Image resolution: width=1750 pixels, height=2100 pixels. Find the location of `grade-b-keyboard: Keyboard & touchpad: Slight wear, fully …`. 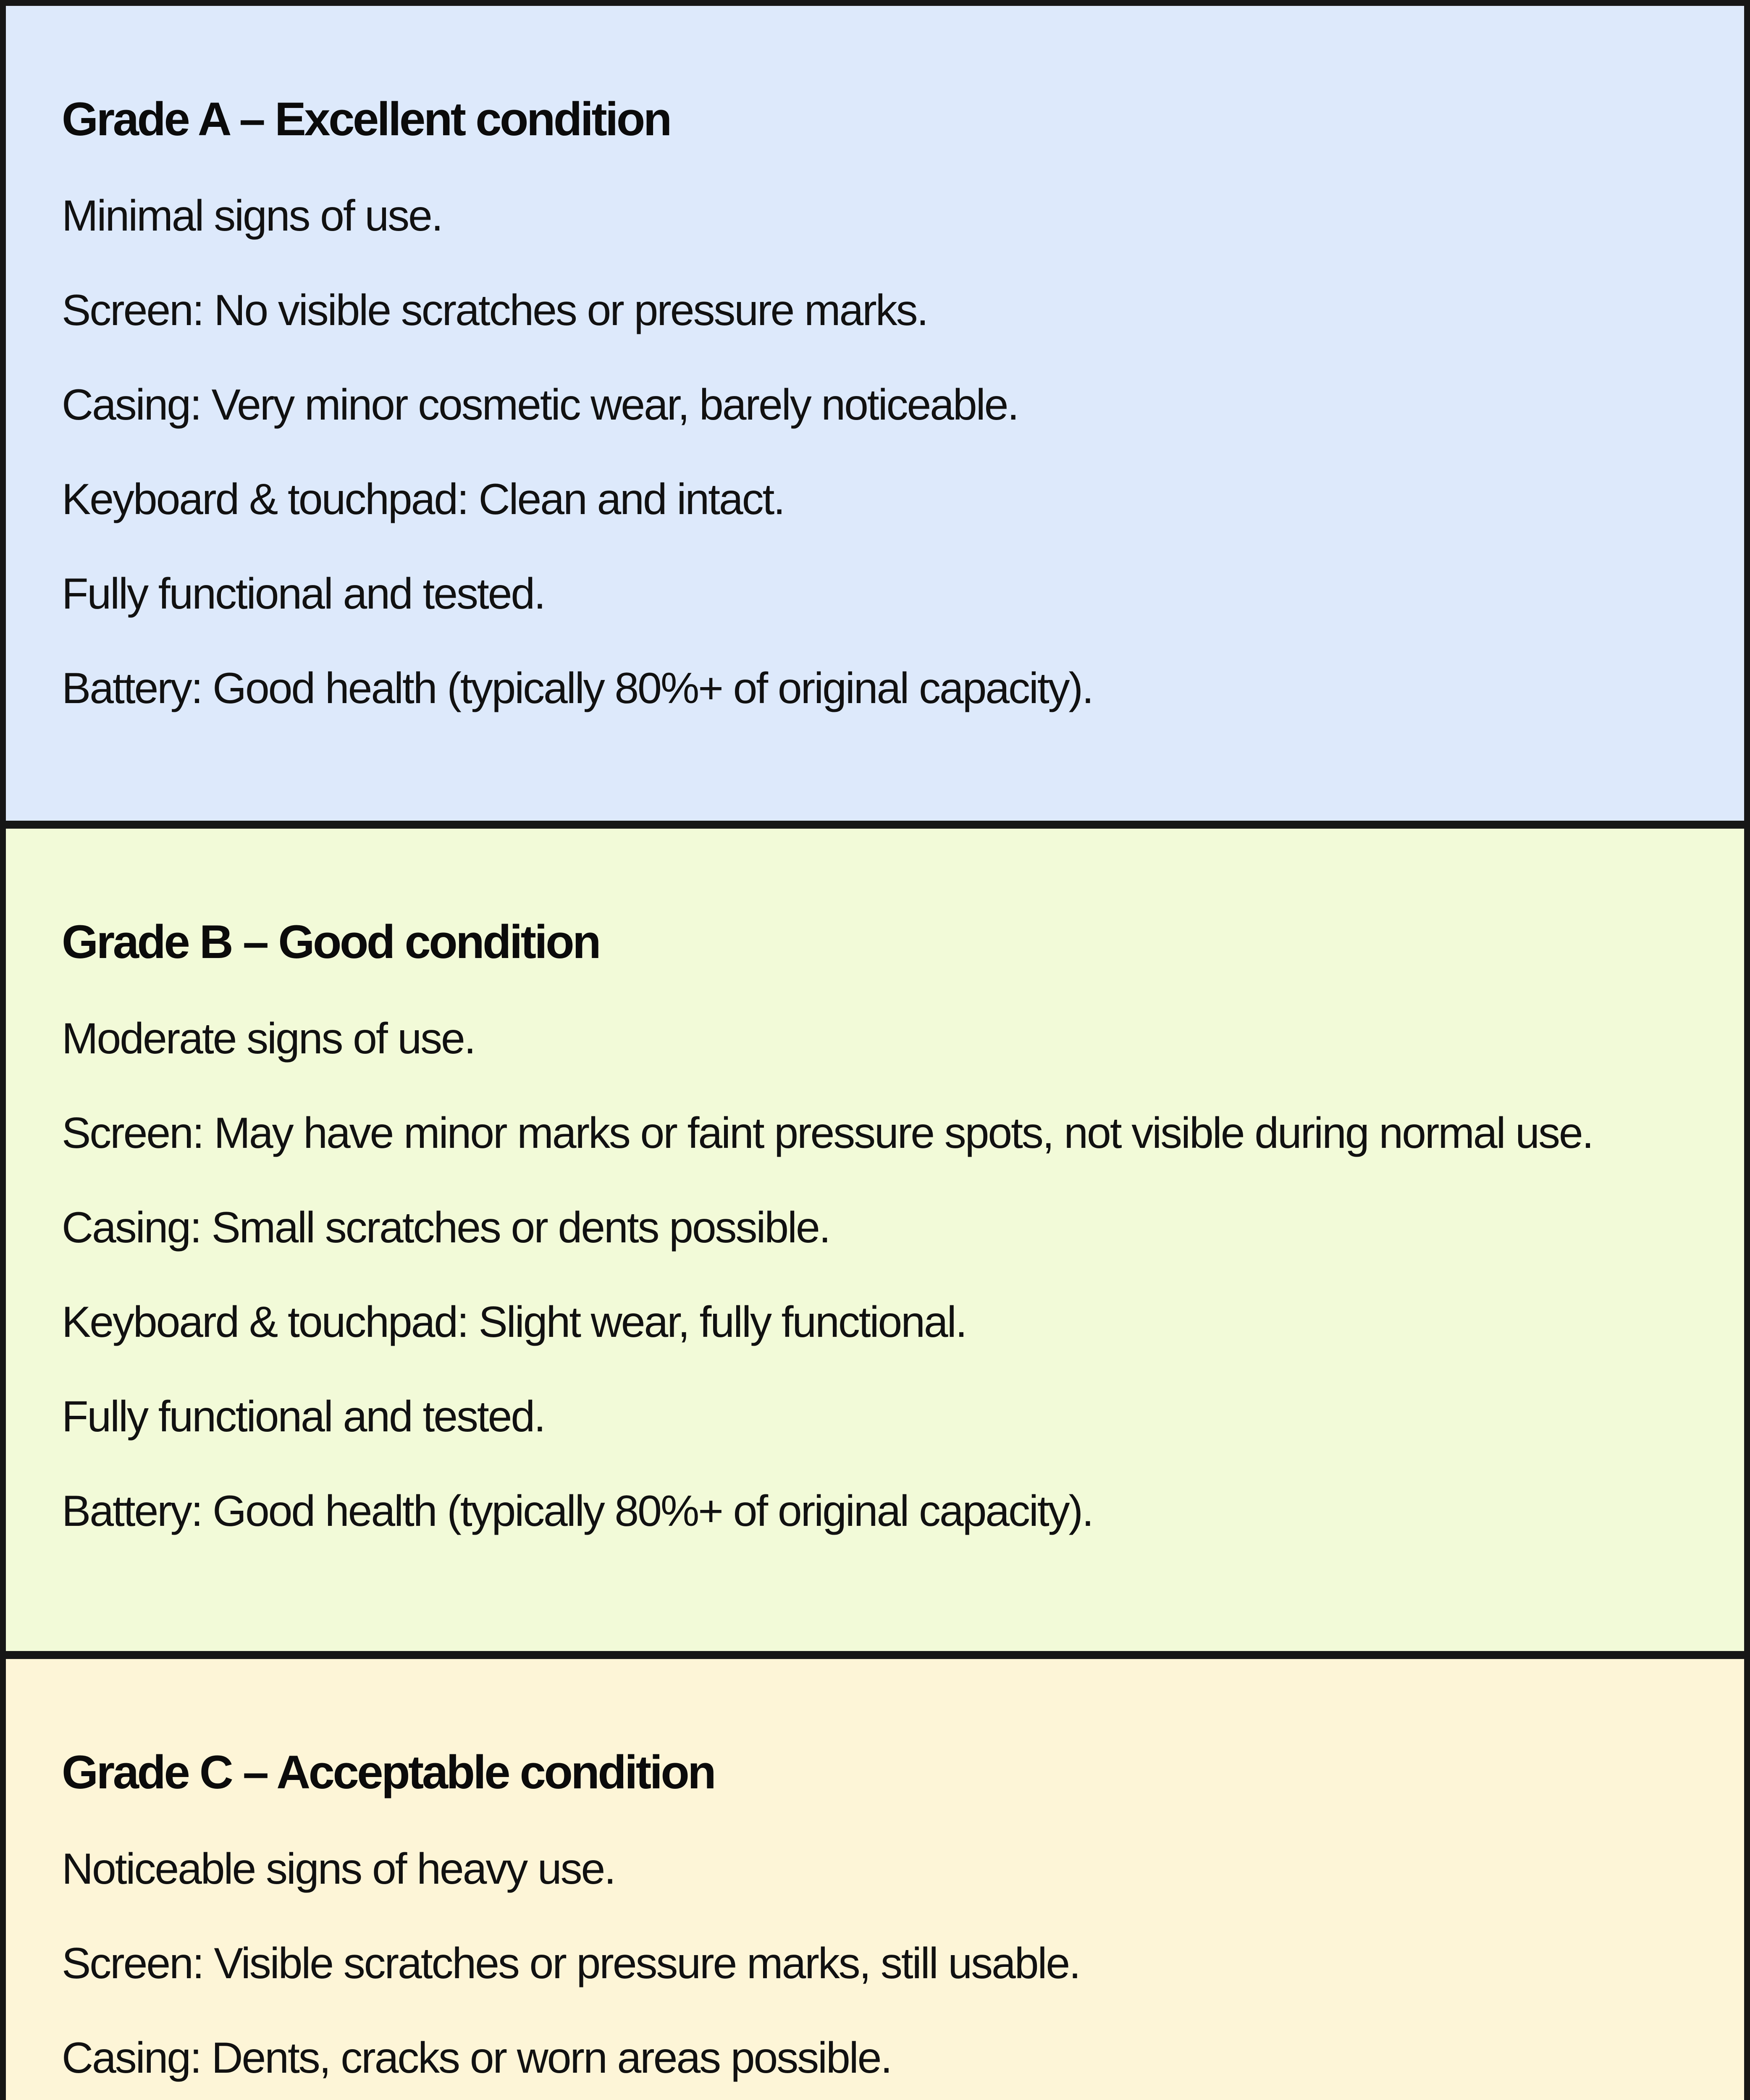

grade-b-keyboard: Keyboard & touchpad: Slight wear, fully … is located at coordinates (515, 1322).